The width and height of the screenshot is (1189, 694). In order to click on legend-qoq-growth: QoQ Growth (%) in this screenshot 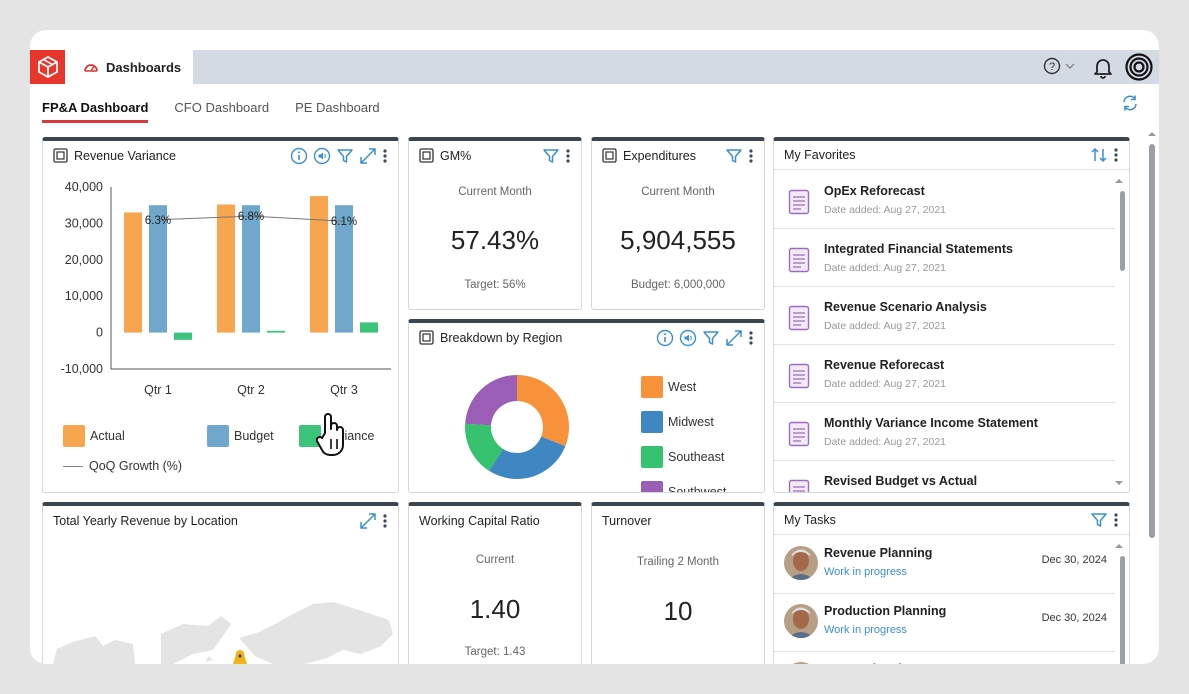, I will do `click(122, 466)`.